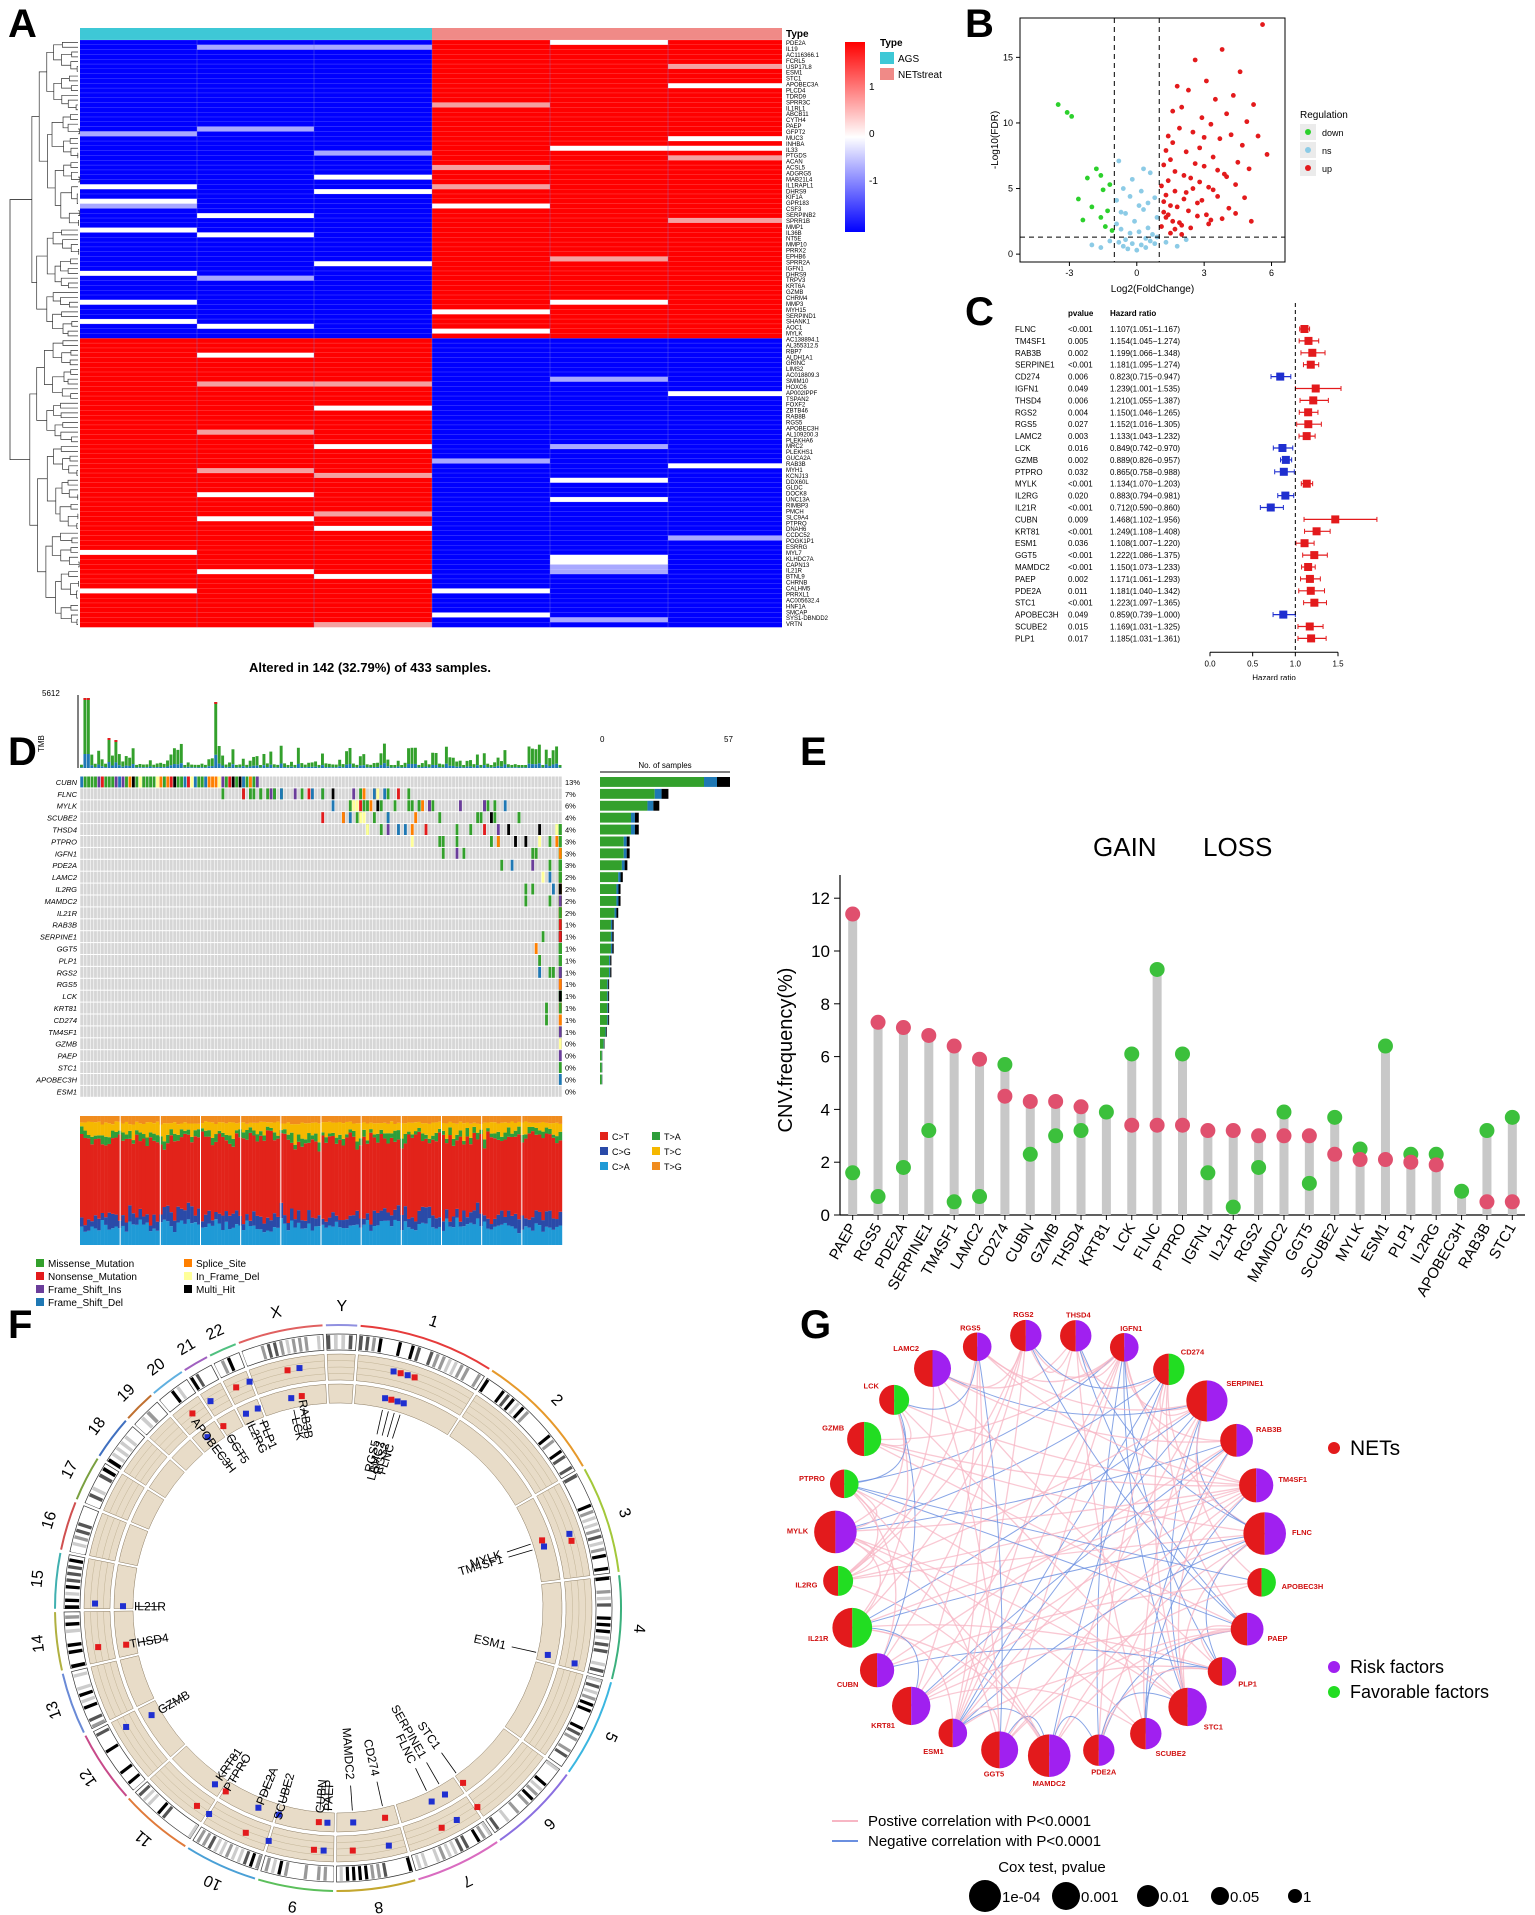  Describe the element at coordinates (796, 109) in the screenshot. I see `row-label: IL1RL1` at that location.